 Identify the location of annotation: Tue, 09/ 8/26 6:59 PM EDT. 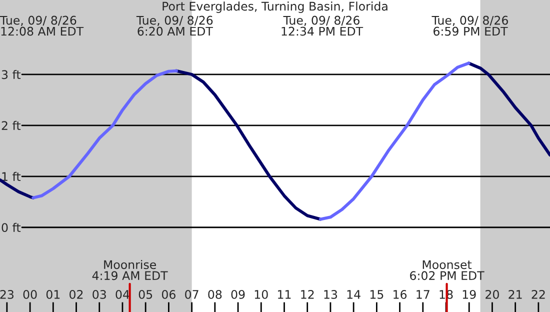
(470, 26).